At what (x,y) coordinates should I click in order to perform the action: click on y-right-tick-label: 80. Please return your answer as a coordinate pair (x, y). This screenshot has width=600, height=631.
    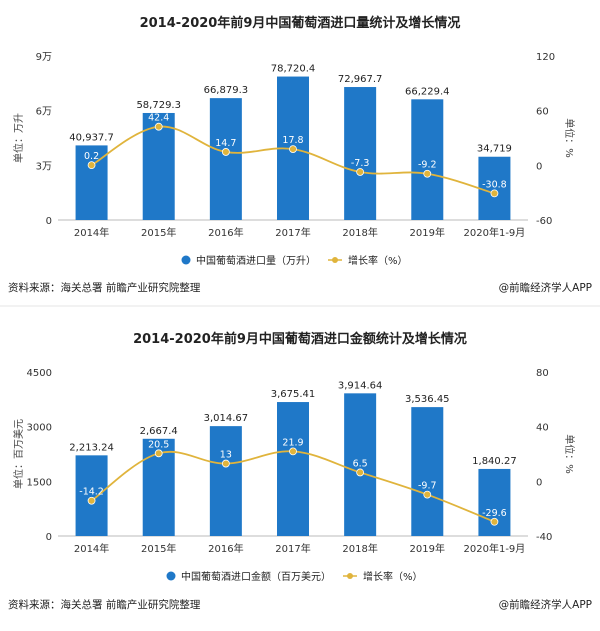
    Looking at the image, I should click on (542, 373).